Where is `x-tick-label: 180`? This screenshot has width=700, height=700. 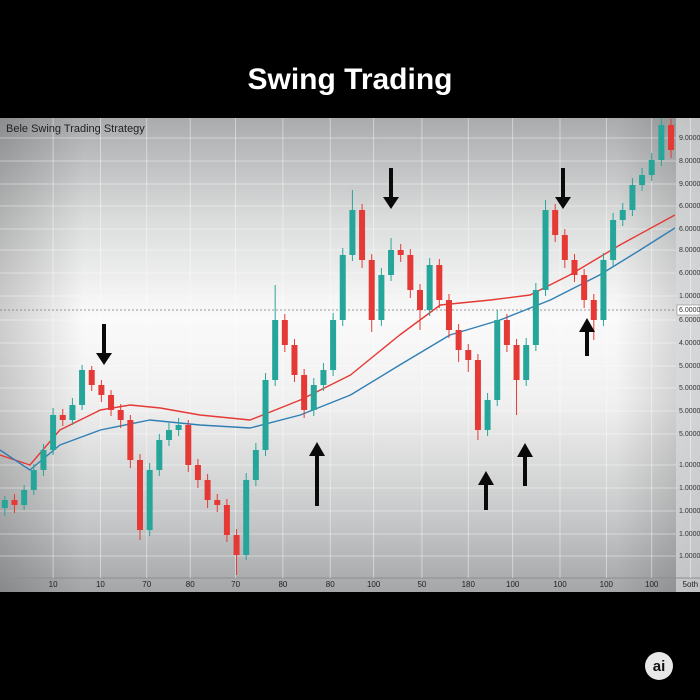
x-tick-label: 180 is located at coordinates (469, 584).